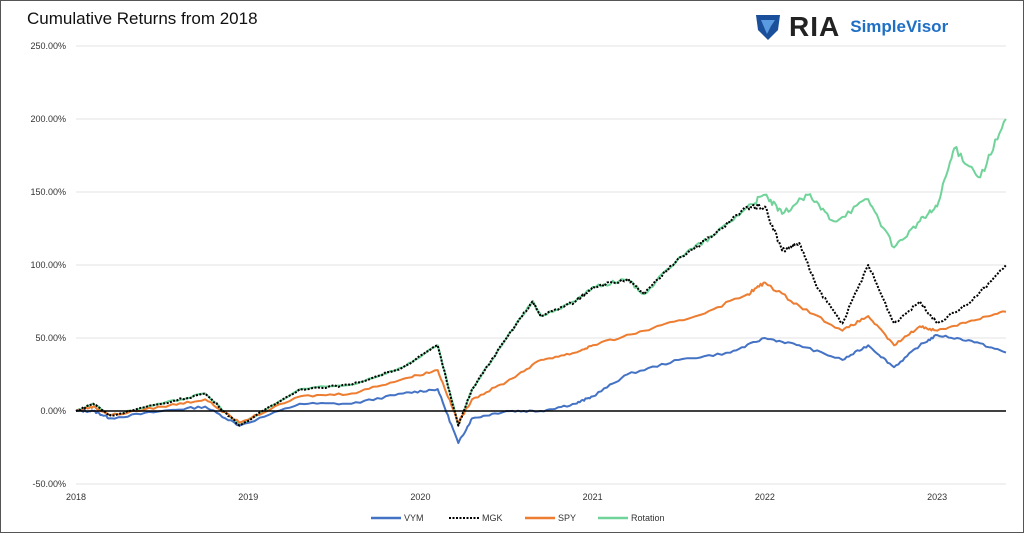 This screenshot has width=1024, height=533. What do you see at coordinates (768, 27) in the screenshot?
I see `eagle-shield-icon` at bounding box center [768, 27].